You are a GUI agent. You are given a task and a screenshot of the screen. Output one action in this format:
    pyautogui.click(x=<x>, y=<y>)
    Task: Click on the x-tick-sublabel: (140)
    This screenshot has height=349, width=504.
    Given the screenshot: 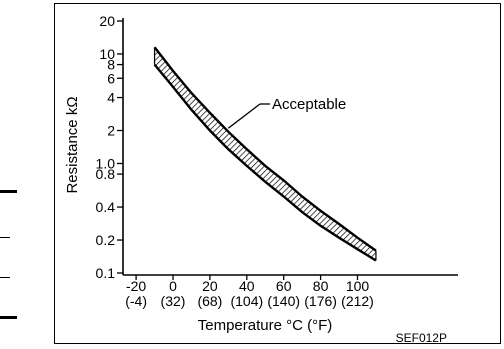 What is the action you would take?
    pyautogui.click(x=283, y=301)
    